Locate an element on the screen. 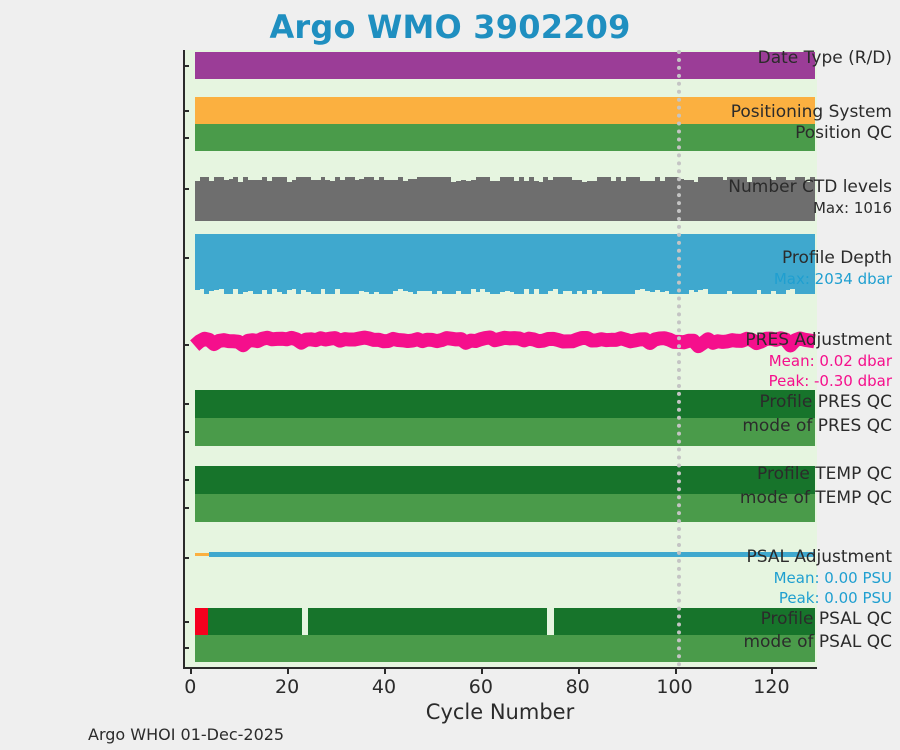 This screenshot has width=900, height=750. y-label-text-psal-adjustment: PSAL Adjustment is located at coordinates (819, 557).